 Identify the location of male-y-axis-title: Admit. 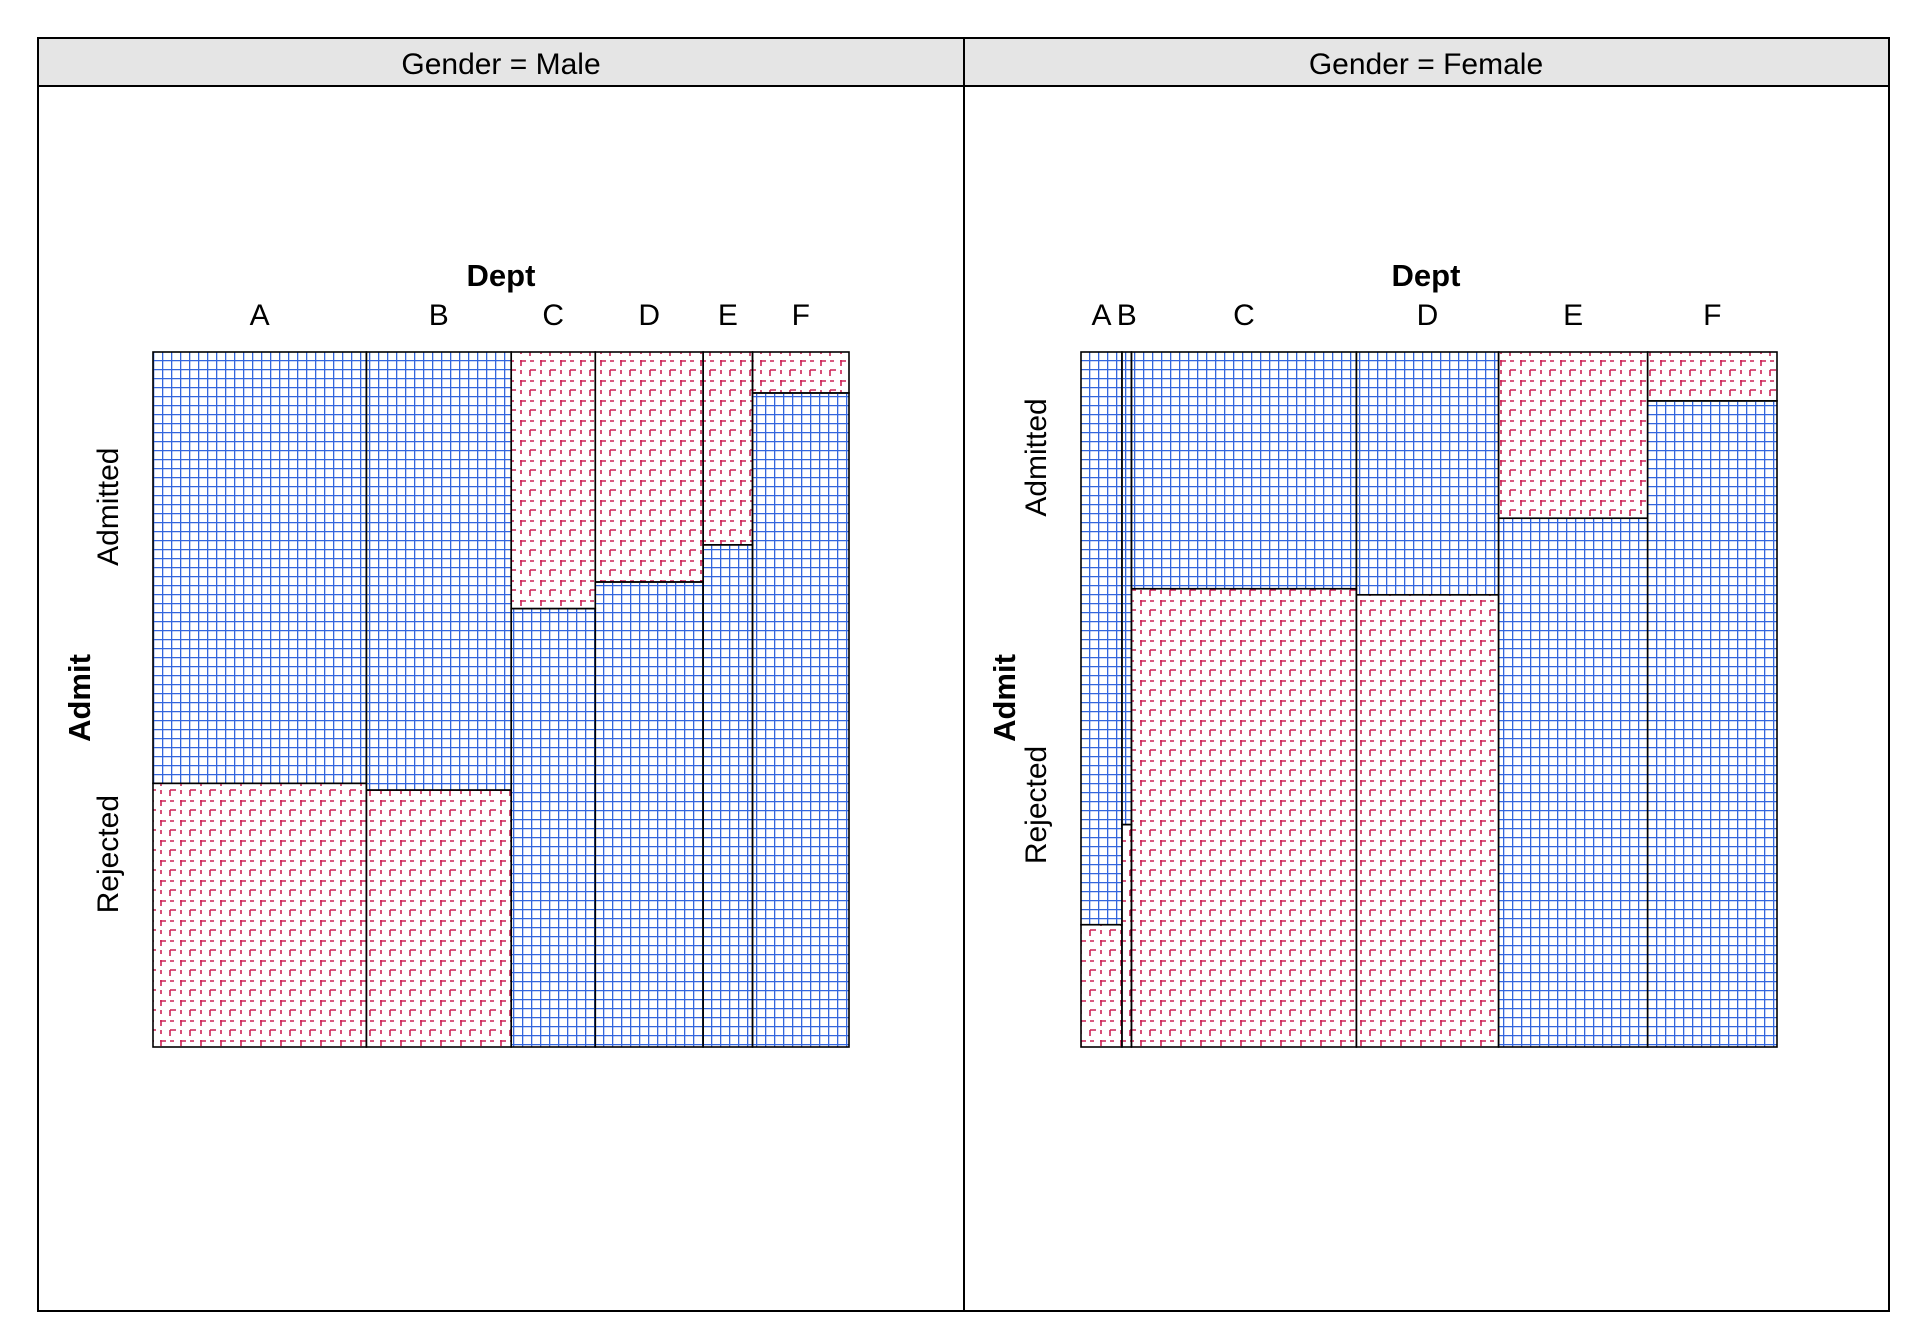
(79, 698).